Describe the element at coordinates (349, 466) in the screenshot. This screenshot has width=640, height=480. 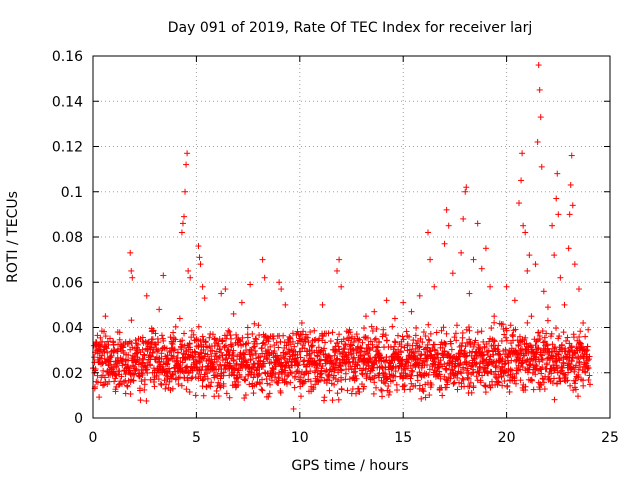
I see `x-axis-label: GPS time / hours` at that location.